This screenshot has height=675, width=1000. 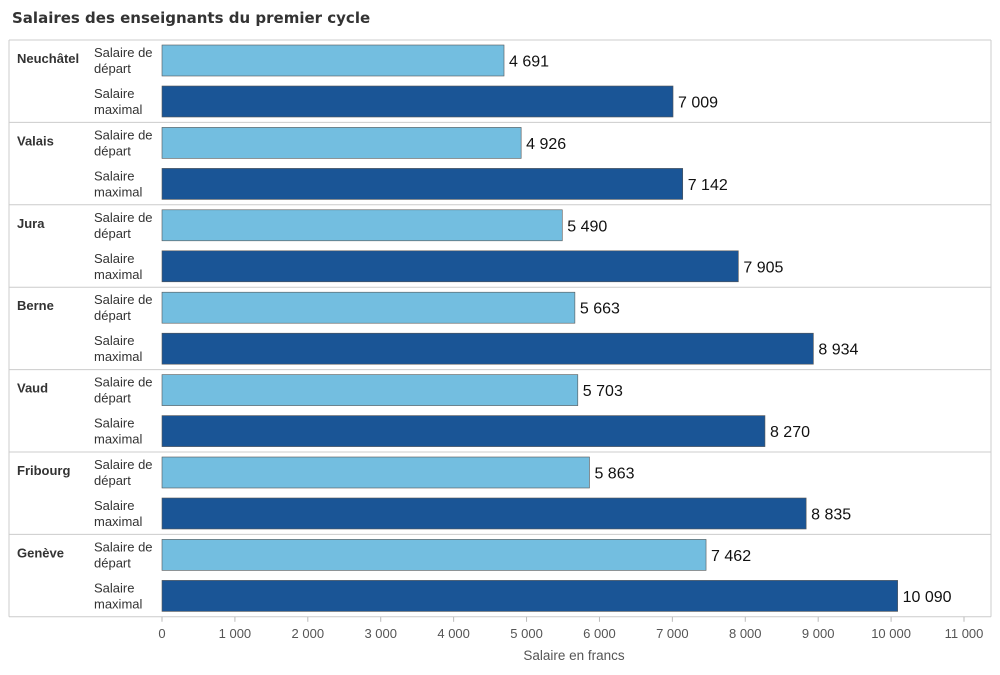 I want to click on x-axis-title: Salaire en francs, so click(x=574, y=655).